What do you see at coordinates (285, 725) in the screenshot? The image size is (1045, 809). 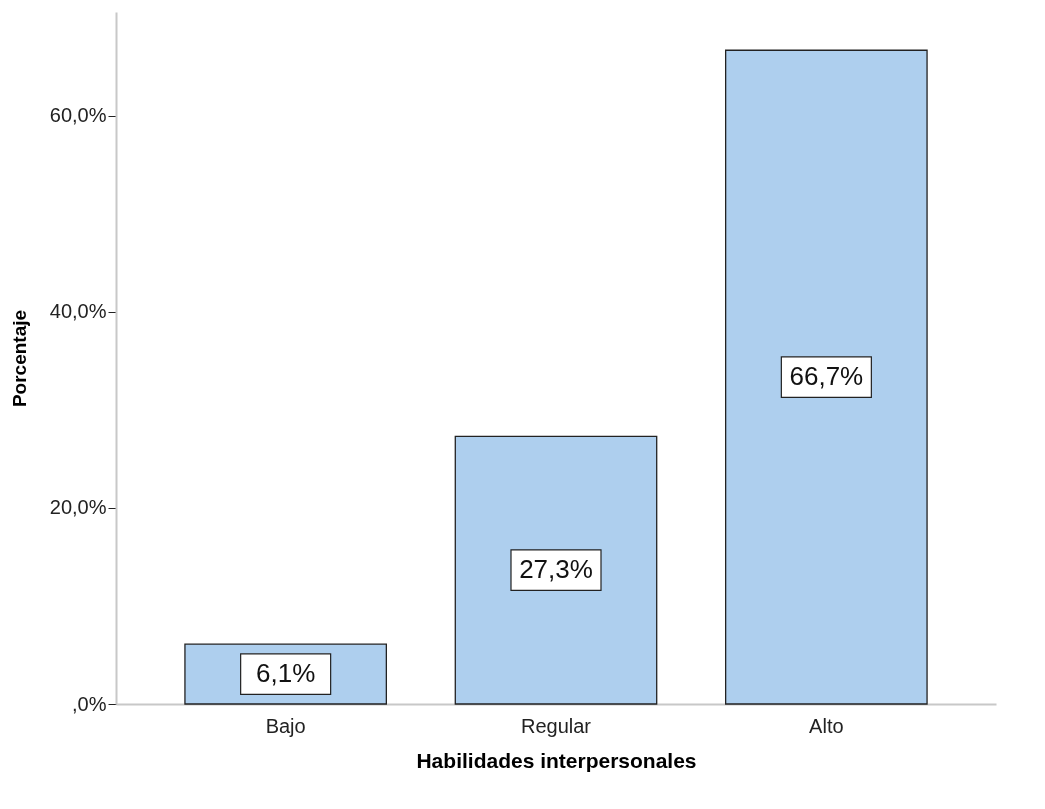 I see `x-tick-label: Bajo` at bounding box center [285, 725].